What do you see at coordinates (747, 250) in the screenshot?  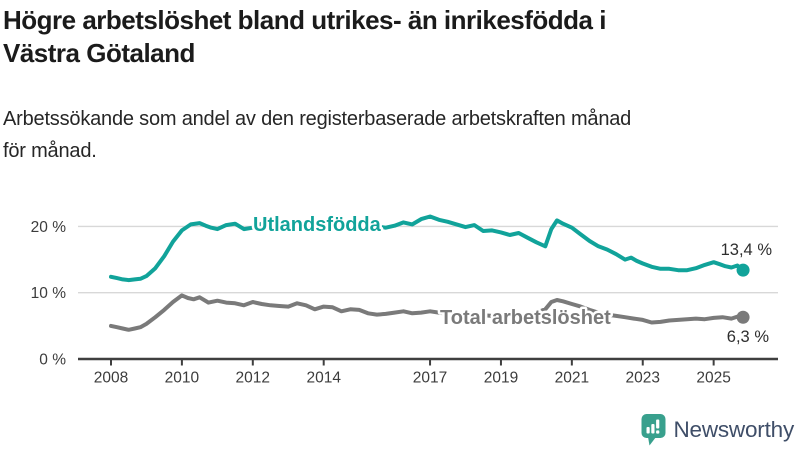 I see `end-value-label-utlandsfodda: 13,4 %` at bounding box center [747, 250].